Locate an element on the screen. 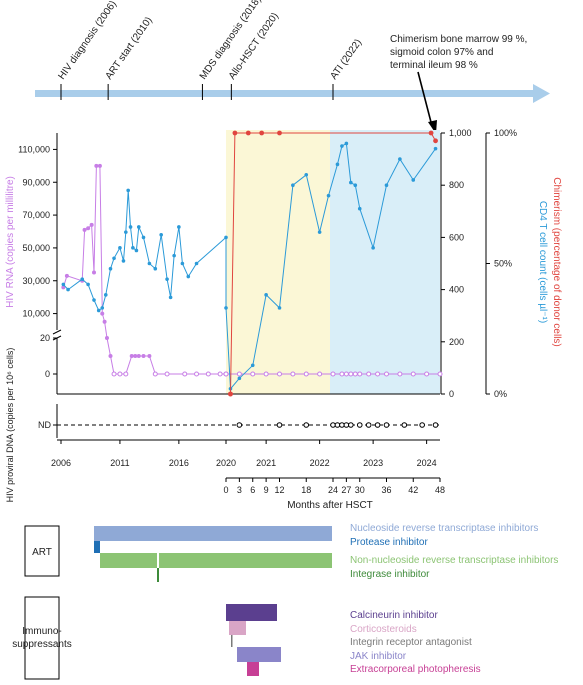 The height and width of the screenshot is (685, 583). x-year-label-post-1: 2022 is located at coordinates (320, 463).